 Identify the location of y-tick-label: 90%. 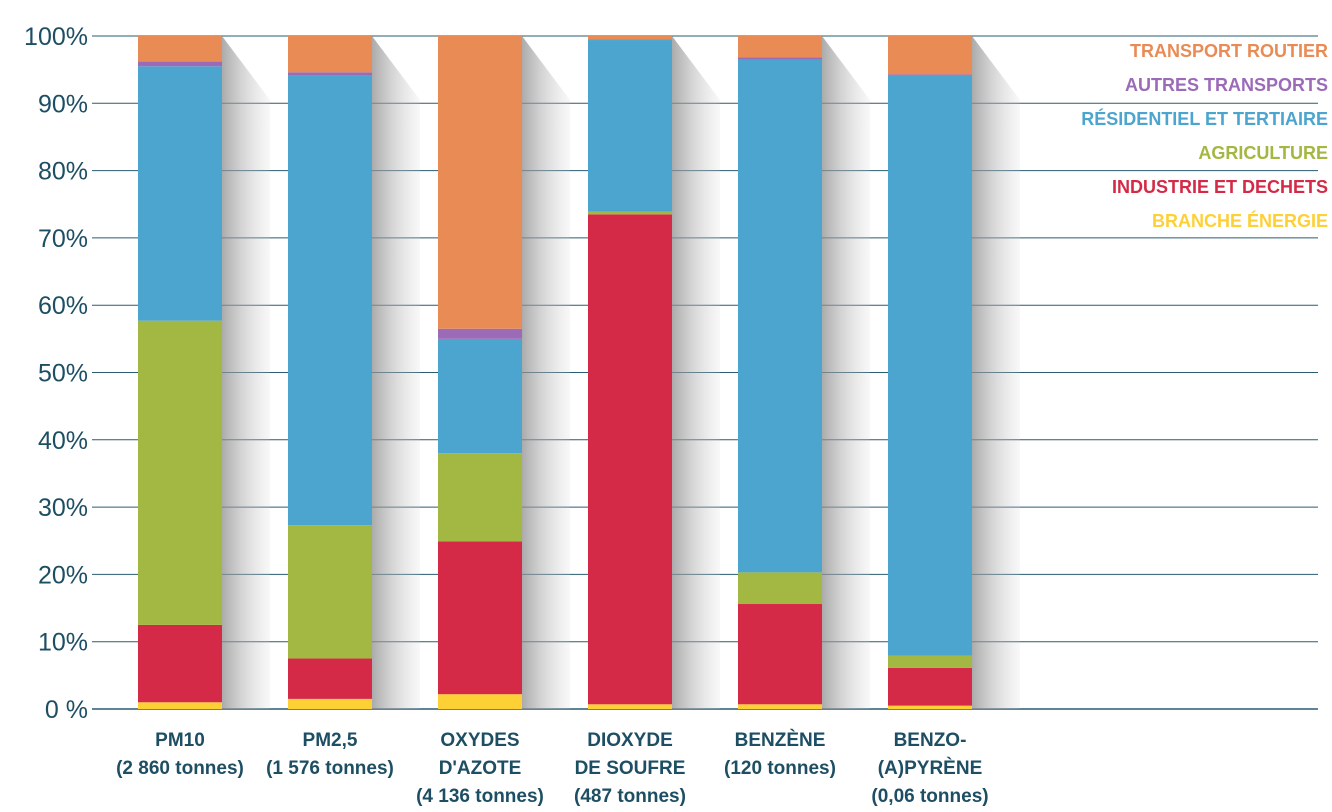
(63, 104).